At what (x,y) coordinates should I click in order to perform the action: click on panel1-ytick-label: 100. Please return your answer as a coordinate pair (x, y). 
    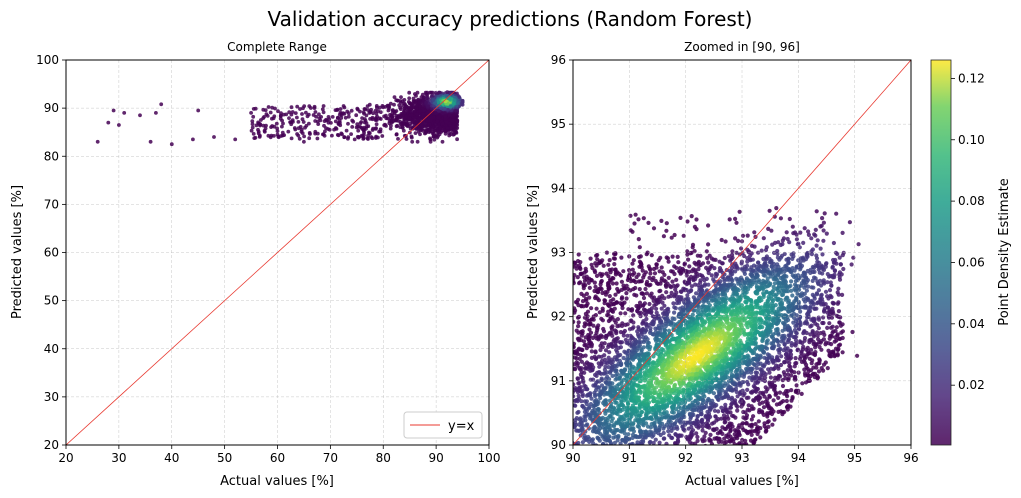
    Looking at the image, I should click on (47, 60).